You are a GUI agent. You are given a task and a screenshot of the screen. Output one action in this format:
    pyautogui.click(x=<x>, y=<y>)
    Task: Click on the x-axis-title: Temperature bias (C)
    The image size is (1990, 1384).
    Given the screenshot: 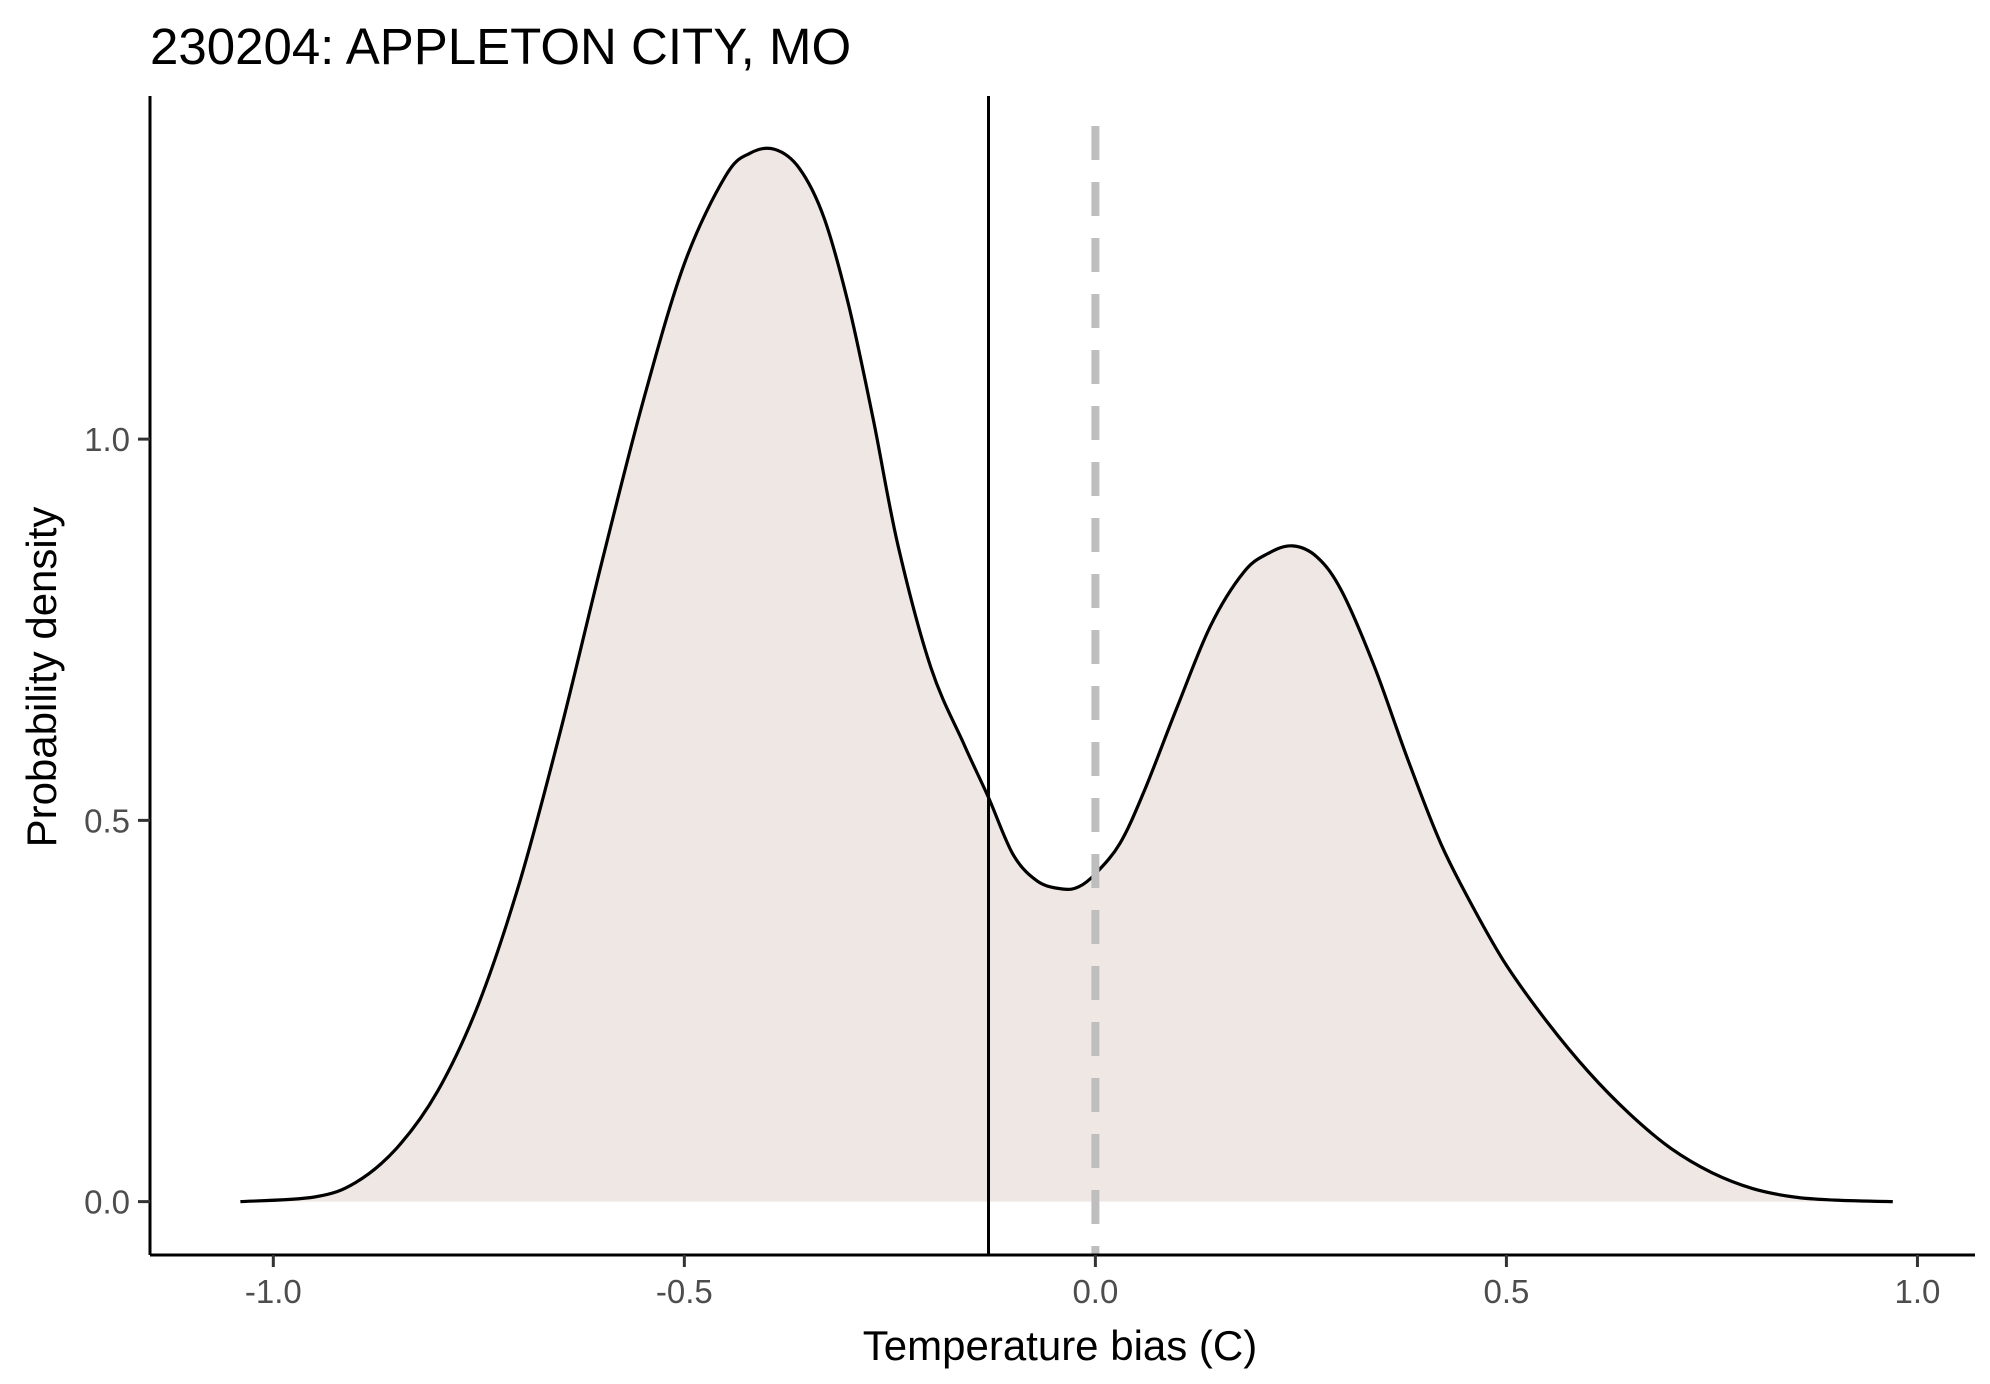 What is the action you would take?
    pyautogui.click(x=1060, y=1345)
    